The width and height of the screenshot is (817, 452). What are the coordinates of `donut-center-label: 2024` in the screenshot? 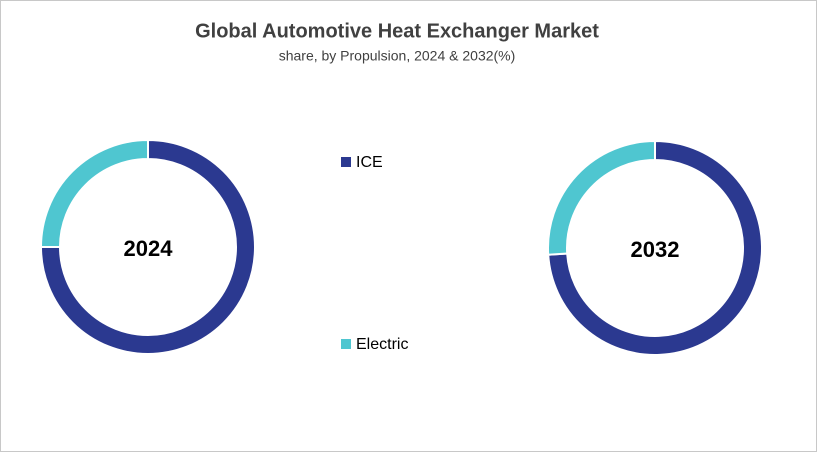 It's located at (149, 248).